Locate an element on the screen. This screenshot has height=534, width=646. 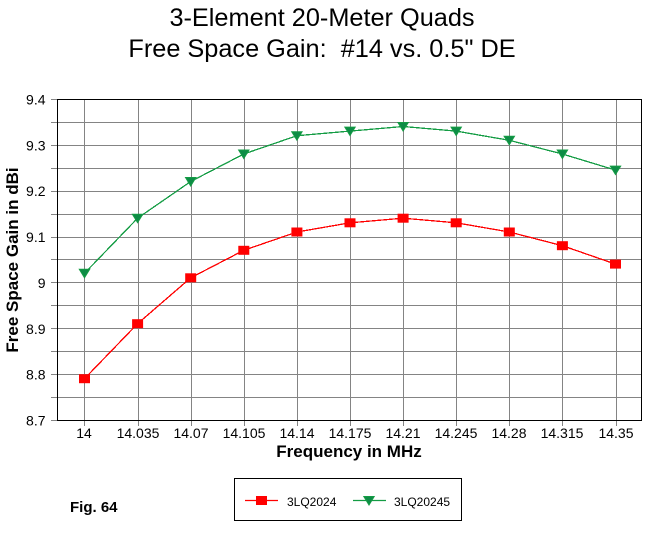
svg-text: 14.035 is located at coordinates (138, 433).